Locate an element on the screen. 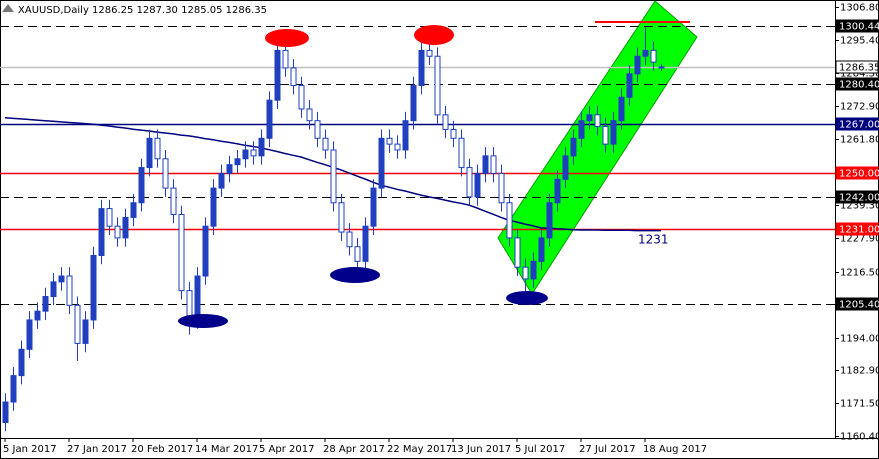  x-tick-label: 22 May 2017 is located at coordinates (419, 449).